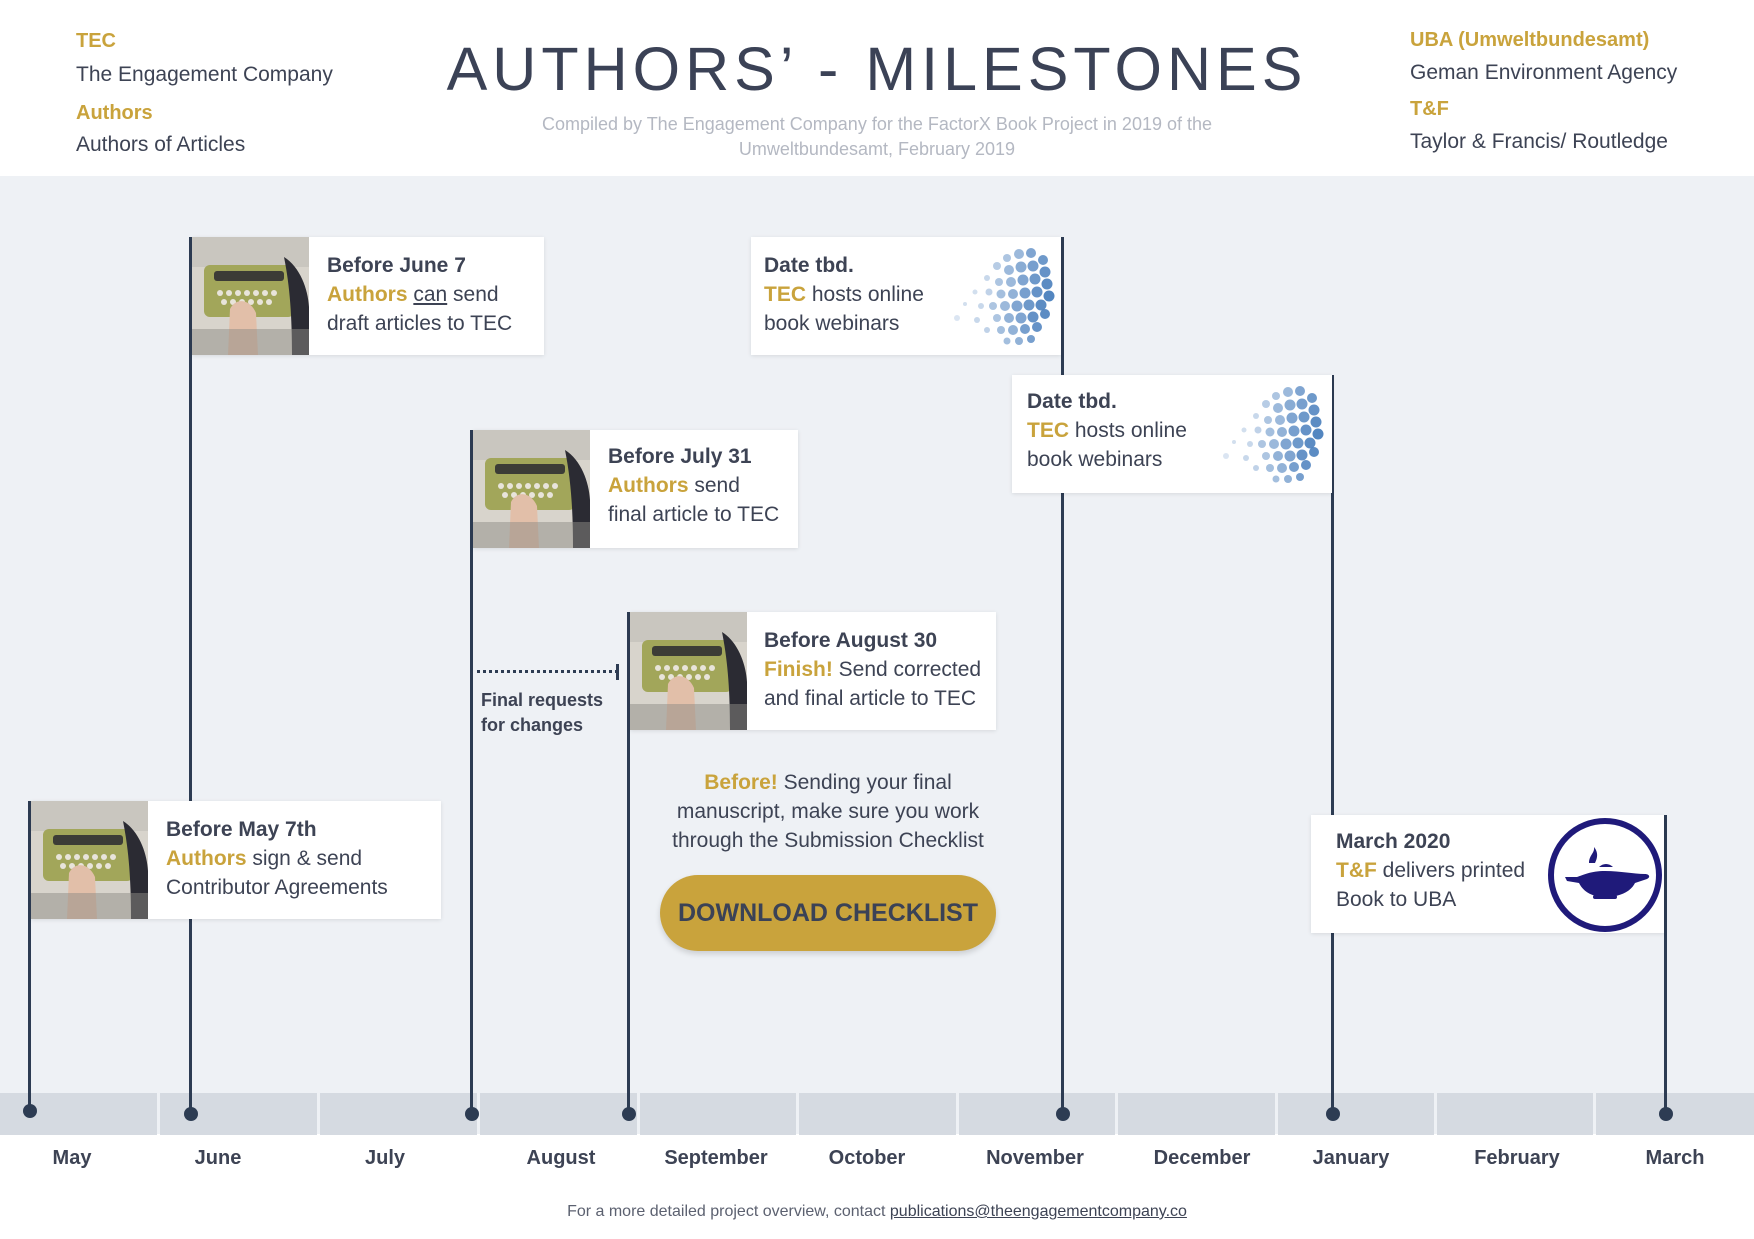 The height and width of the screenshot is (1239, 1754). Describe the element at coordinates (867, 1158) in the screenshot. I see `month-label-october: October` at that location.